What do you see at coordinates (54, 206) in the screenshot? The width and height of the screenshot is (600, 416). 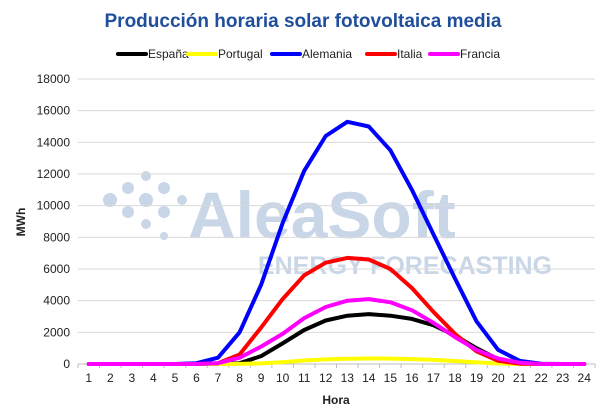 I see `y-tick-label: 10000` at bounding box center [54, 206].